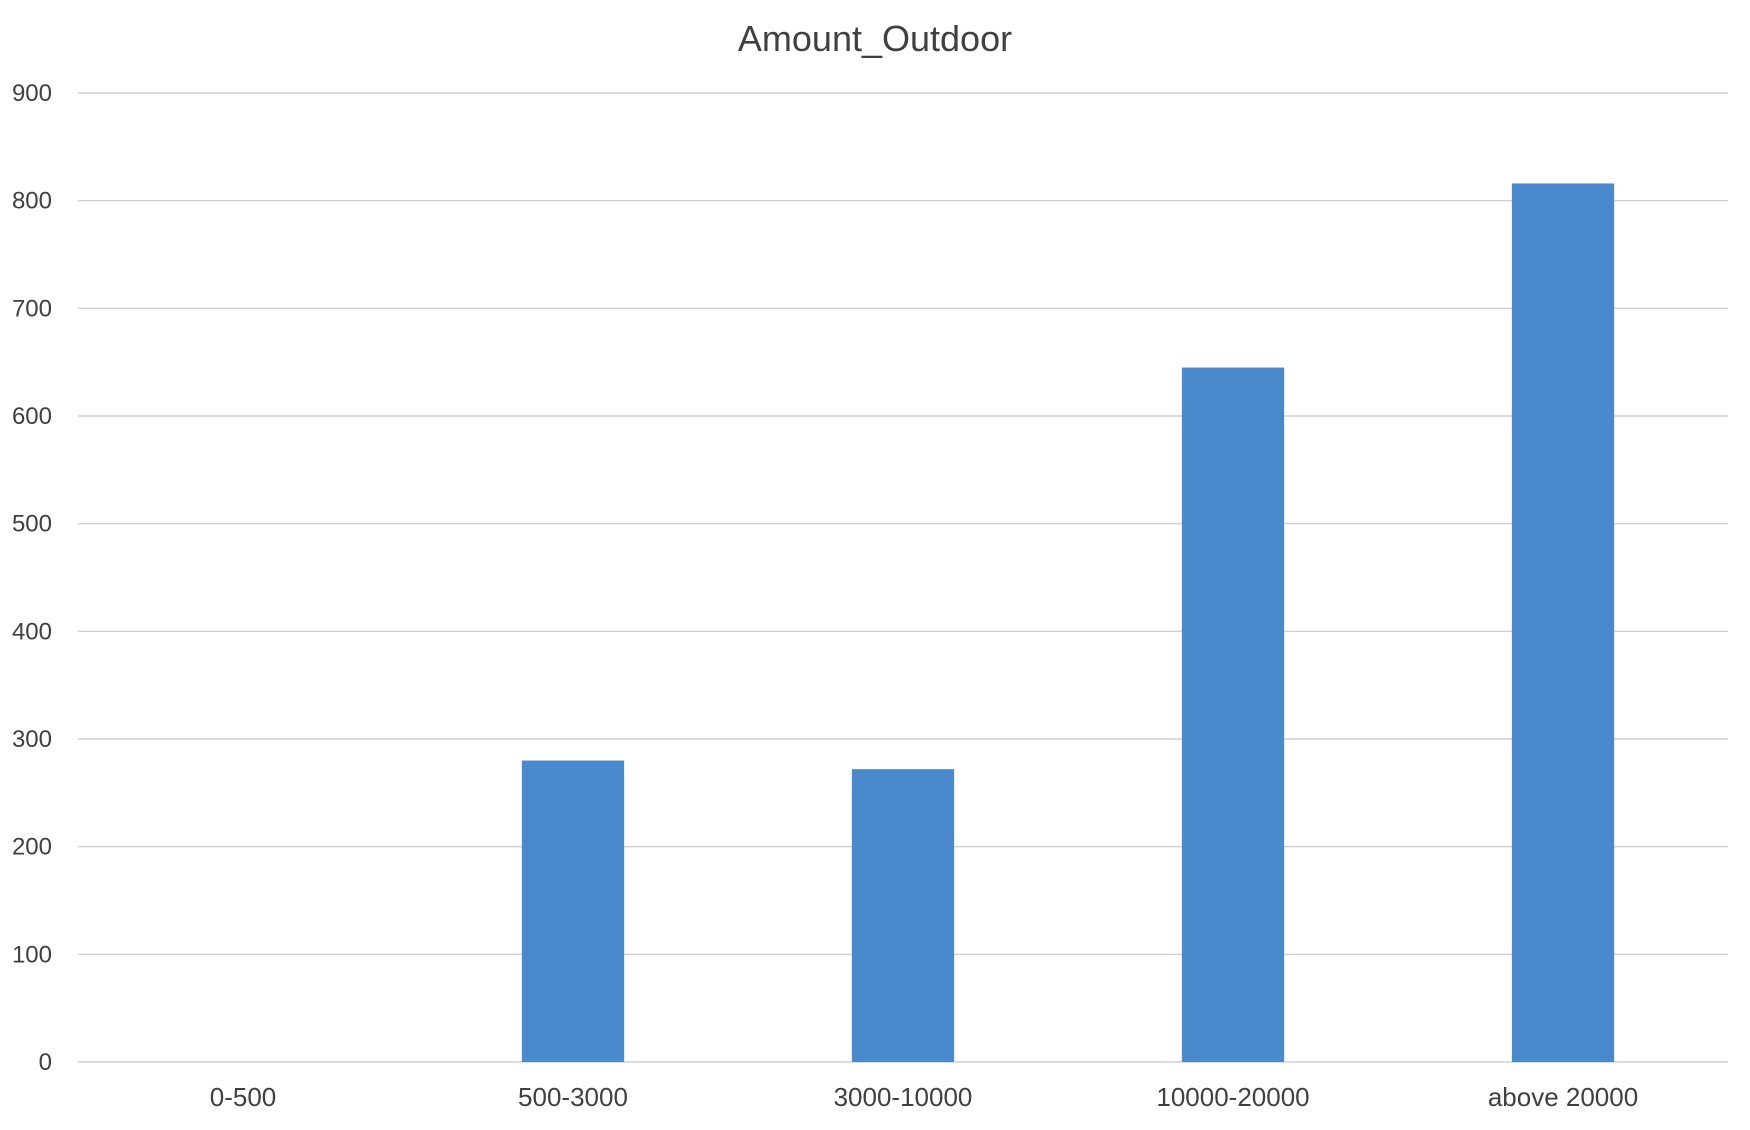 Image resolution: width=1750 pixels, height=1130 pixels. What do you see at coordinates (32, 578) in the screenshot?
I see `y-axis-ticks: 0 100 200 300 400 500 600 700 800 900` at bounding box center [32, 578].